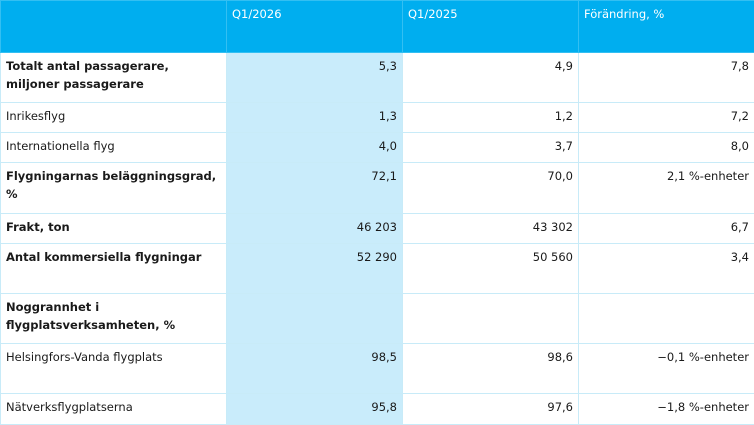 The width and height of the screenshot is (754, 425). What do you see at coordinates (114, 188) in the screenshot?
I see `row-label: Flygningarnas beläggningsgrad, %` at bounding box center [114, 188].